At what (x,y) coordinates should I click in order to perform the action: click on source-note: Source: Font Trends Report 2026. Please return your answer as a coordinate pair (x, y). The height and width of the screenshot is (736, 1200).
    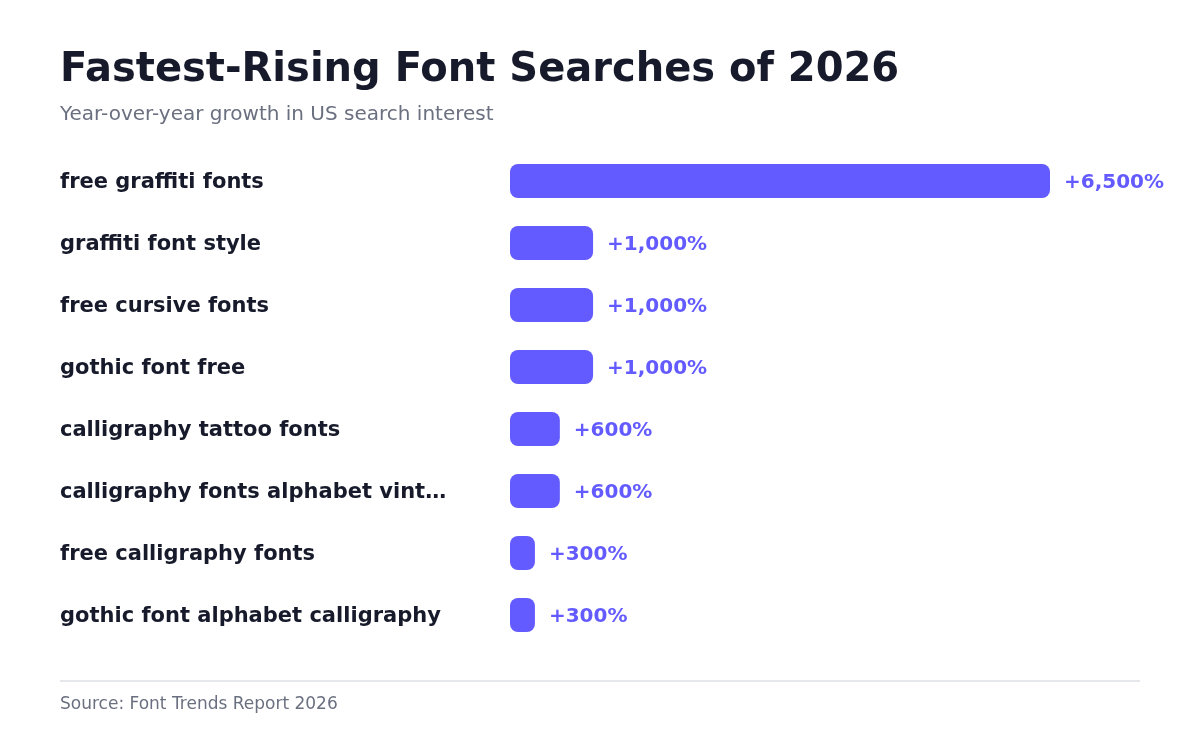
    Looking at the image, I should click on (199, 703).